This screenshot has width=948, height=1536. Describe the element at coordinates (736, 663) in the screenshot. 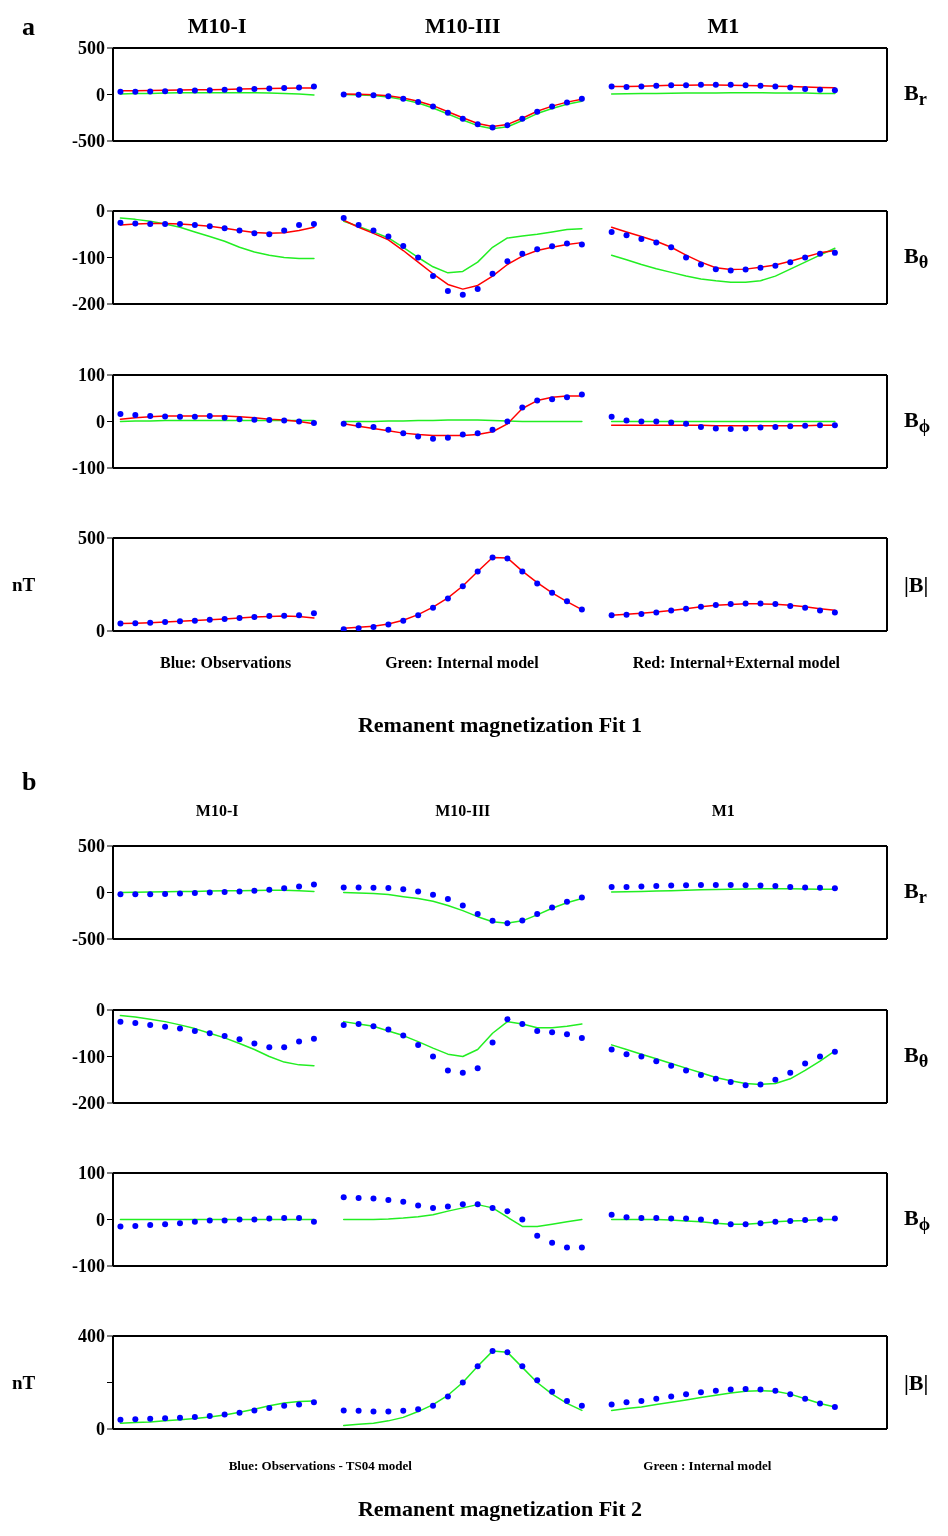

I see `text: Red: Internal+External model` at that location.